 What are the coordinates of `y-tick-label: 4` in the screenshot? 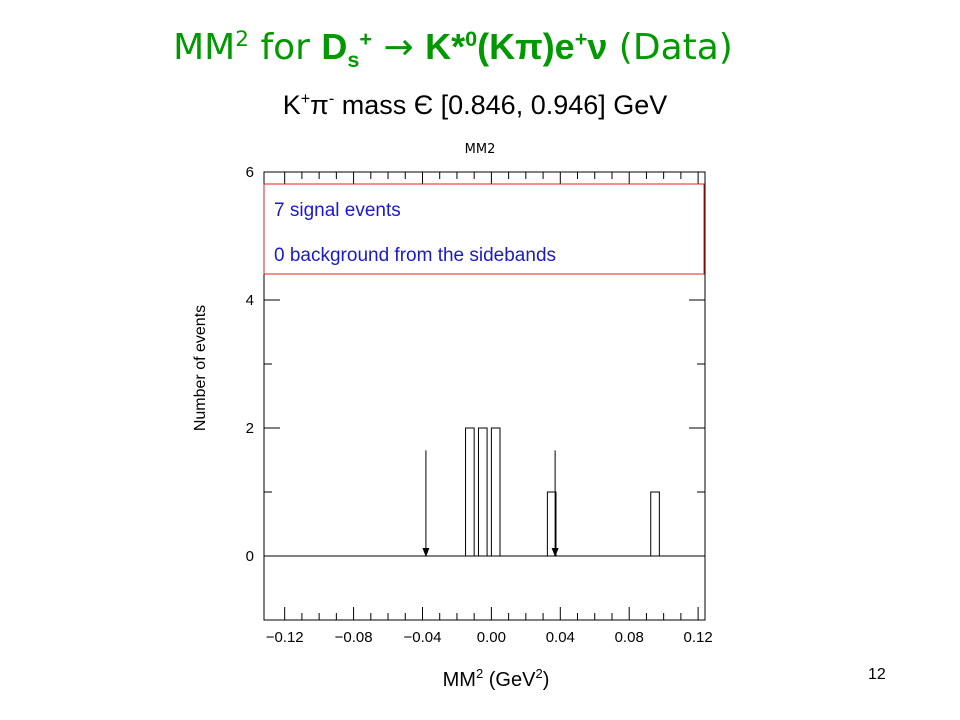 It's located at (250, 300).